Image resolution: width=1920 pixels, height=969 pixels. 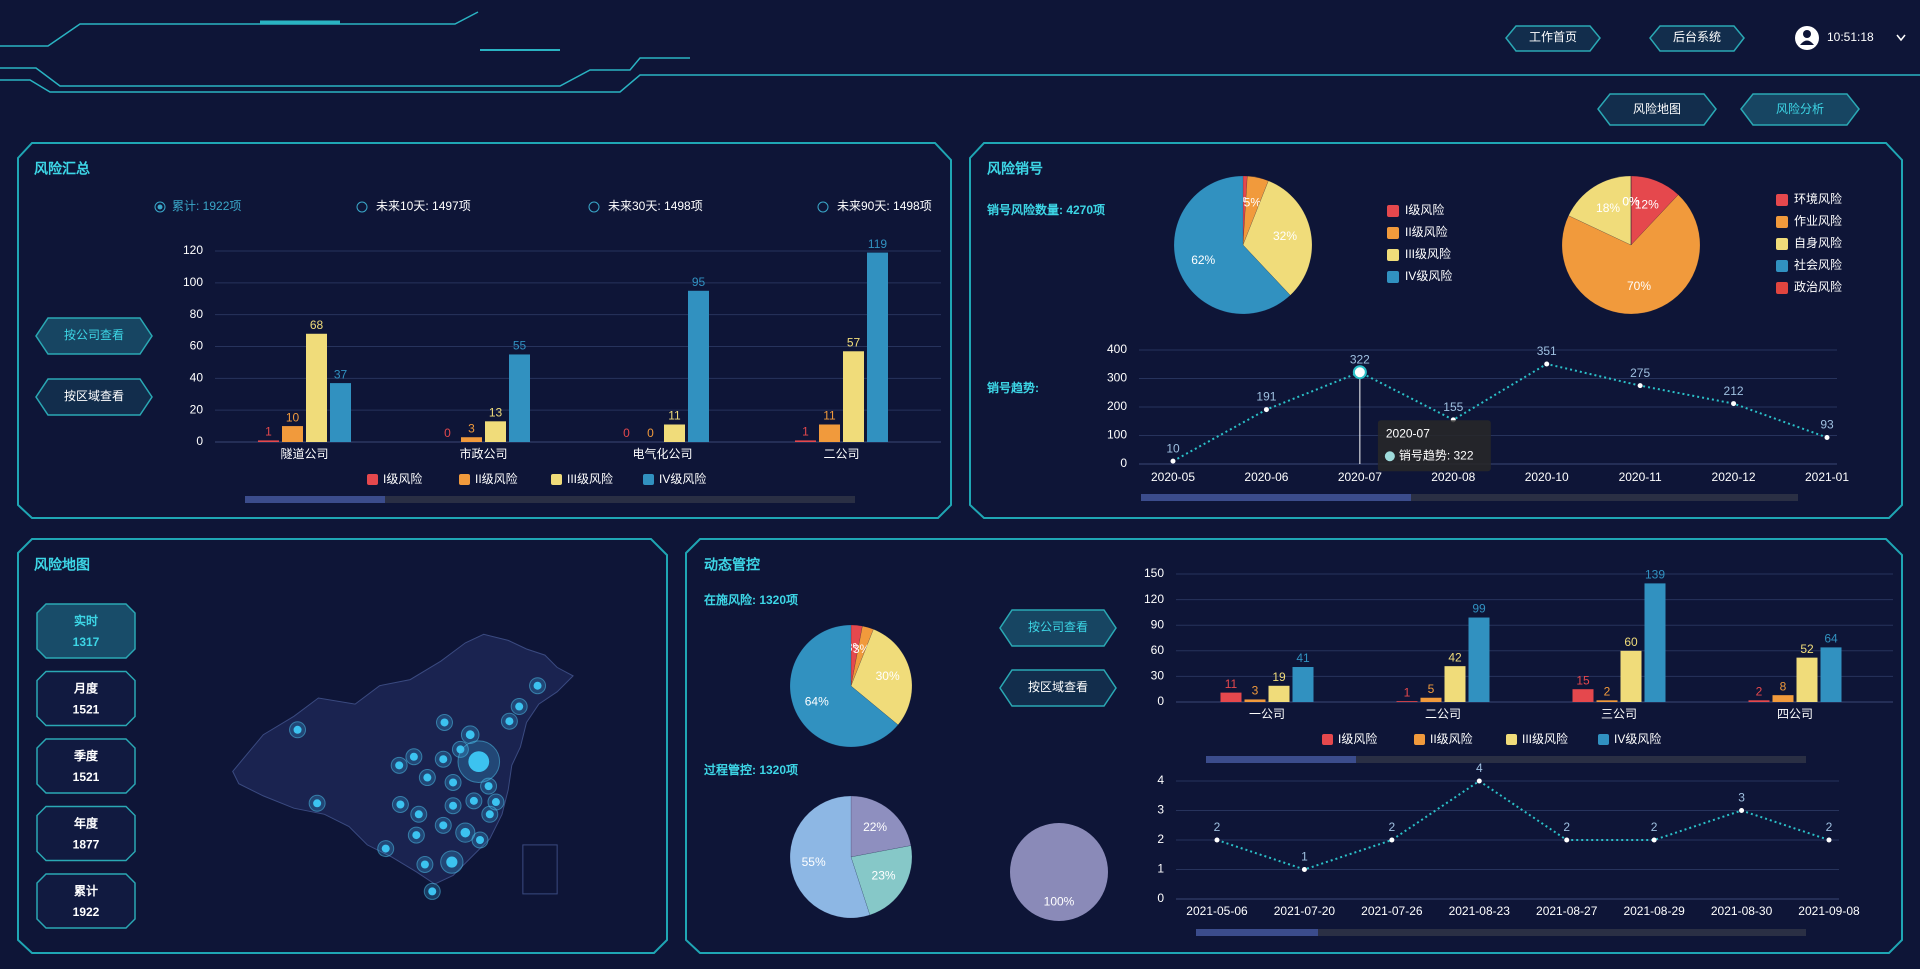 I want to click on point-label: 275, so click(x=1640, y=373).